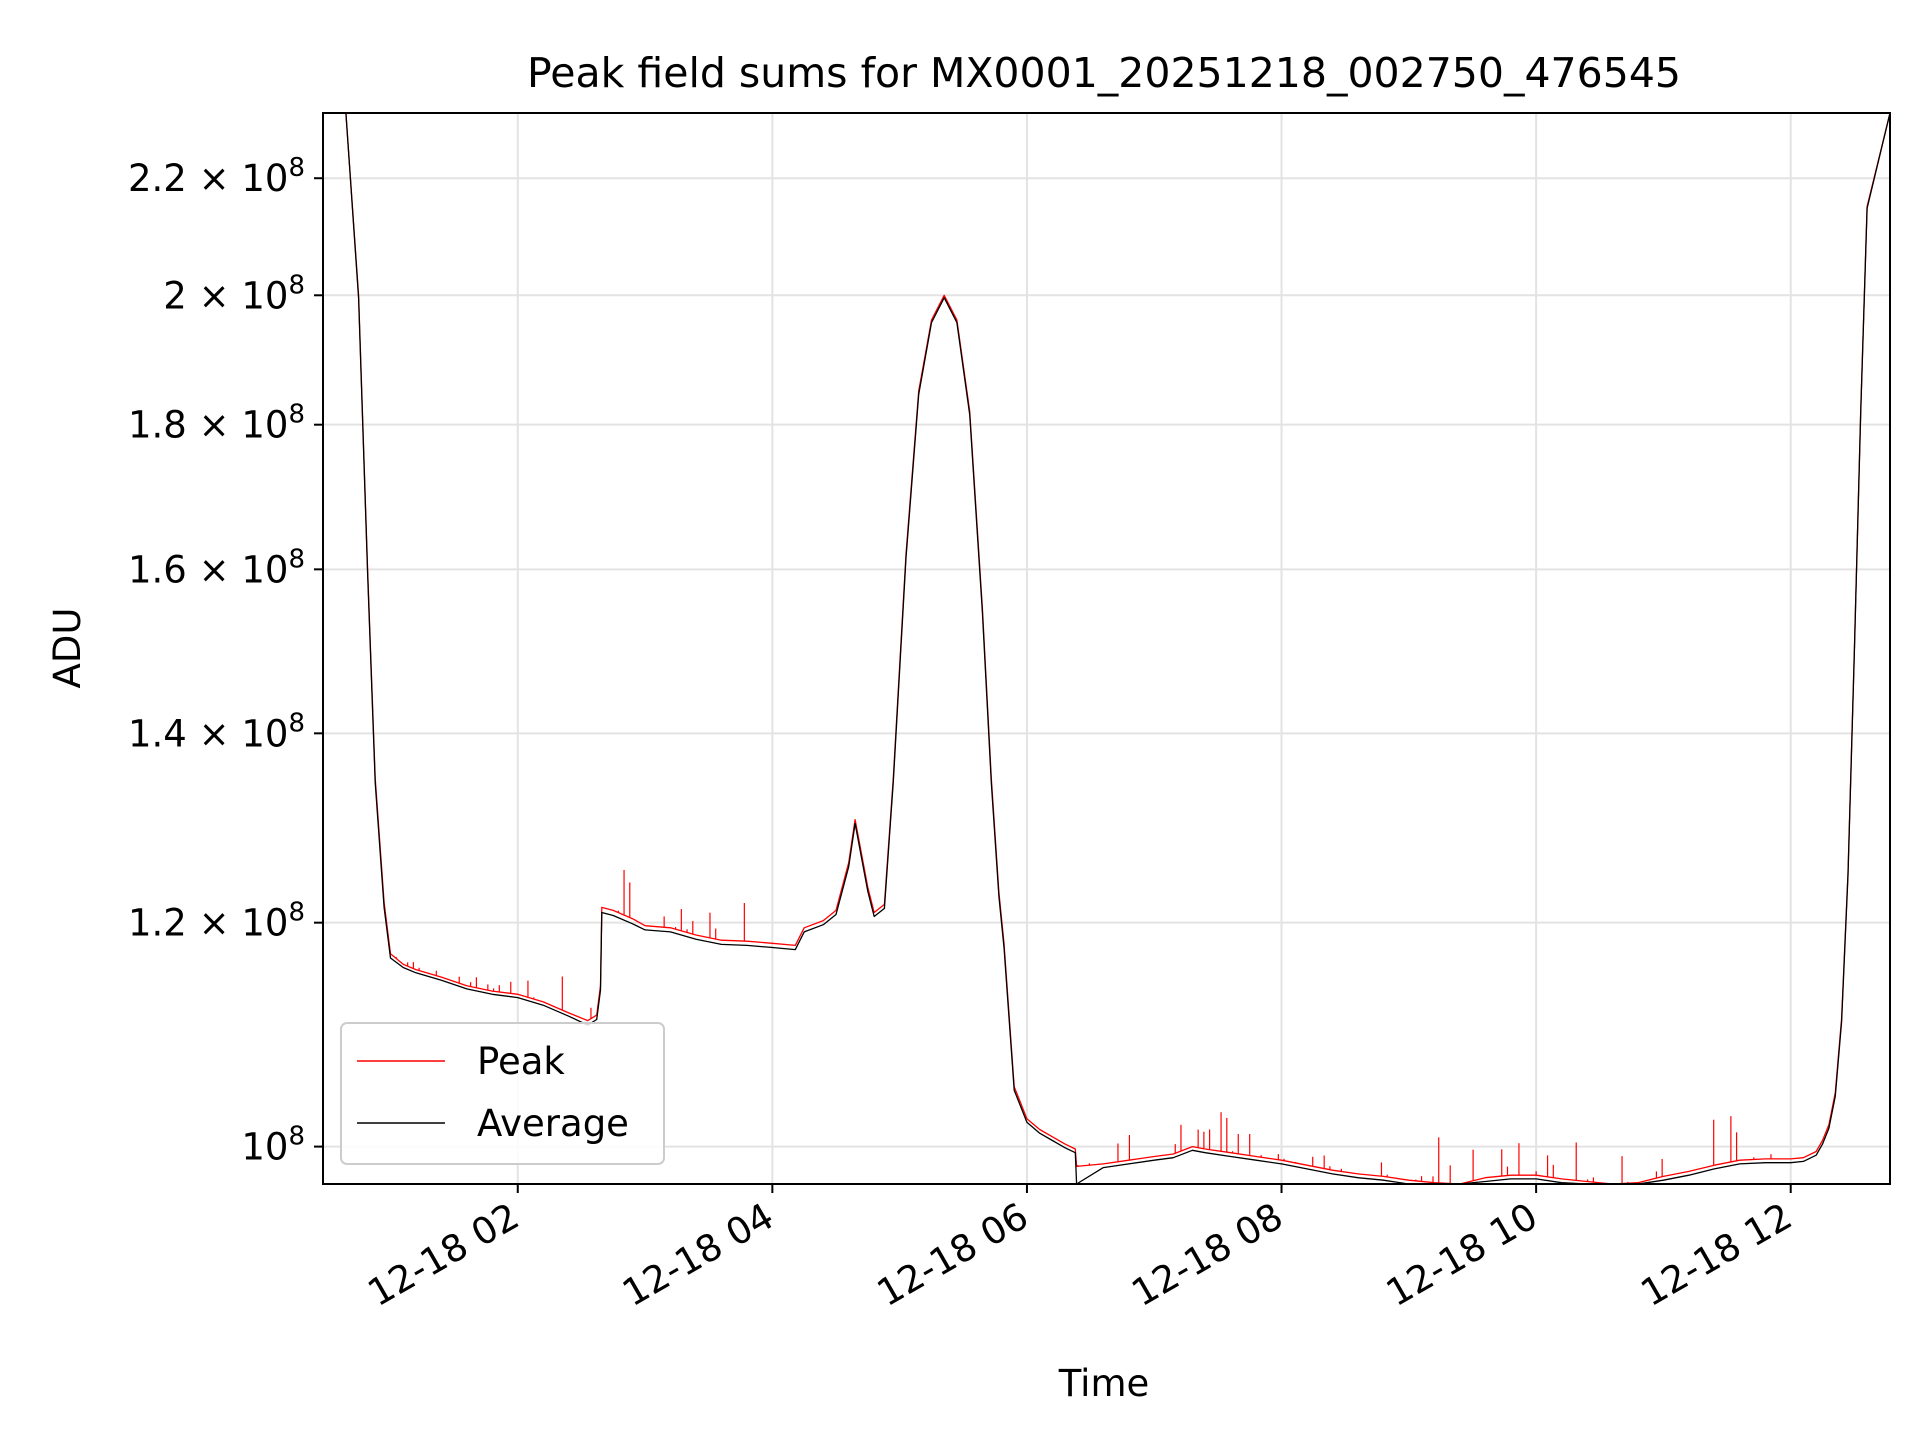  Describe the element at coordinates (216, 176) in the screenshot. I see `y-tick-label: 2.2 × 108` at that location.